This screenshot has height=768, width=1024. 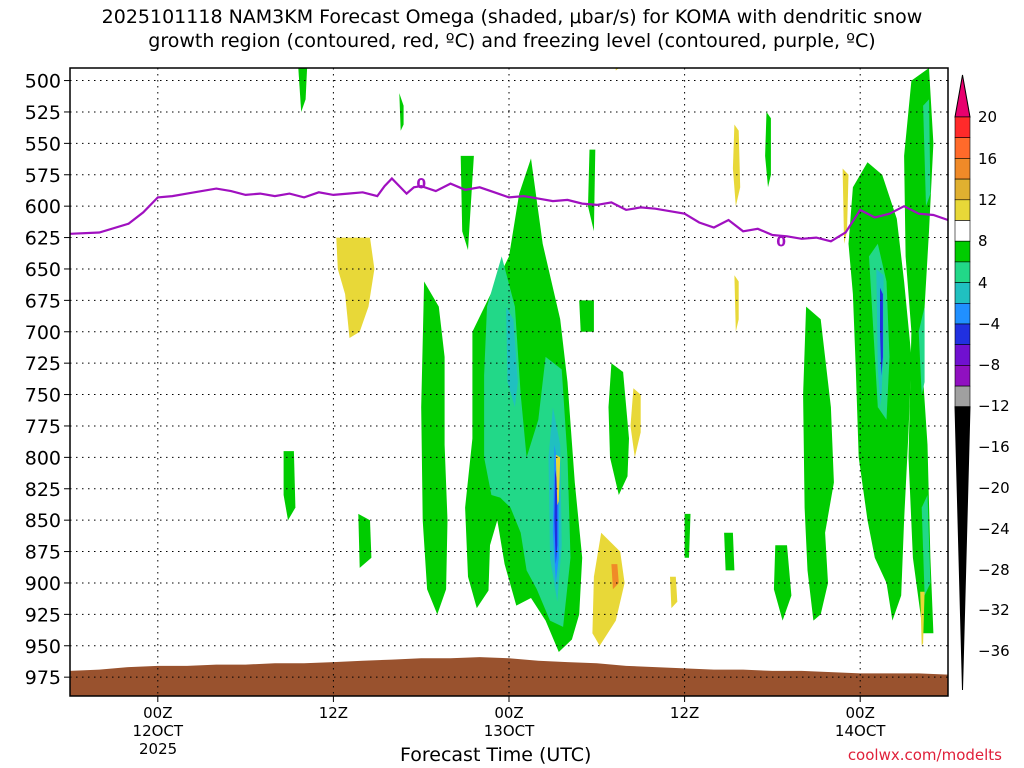 I want to click on colorbar-label-7: −12, so click(x=994, y=406).